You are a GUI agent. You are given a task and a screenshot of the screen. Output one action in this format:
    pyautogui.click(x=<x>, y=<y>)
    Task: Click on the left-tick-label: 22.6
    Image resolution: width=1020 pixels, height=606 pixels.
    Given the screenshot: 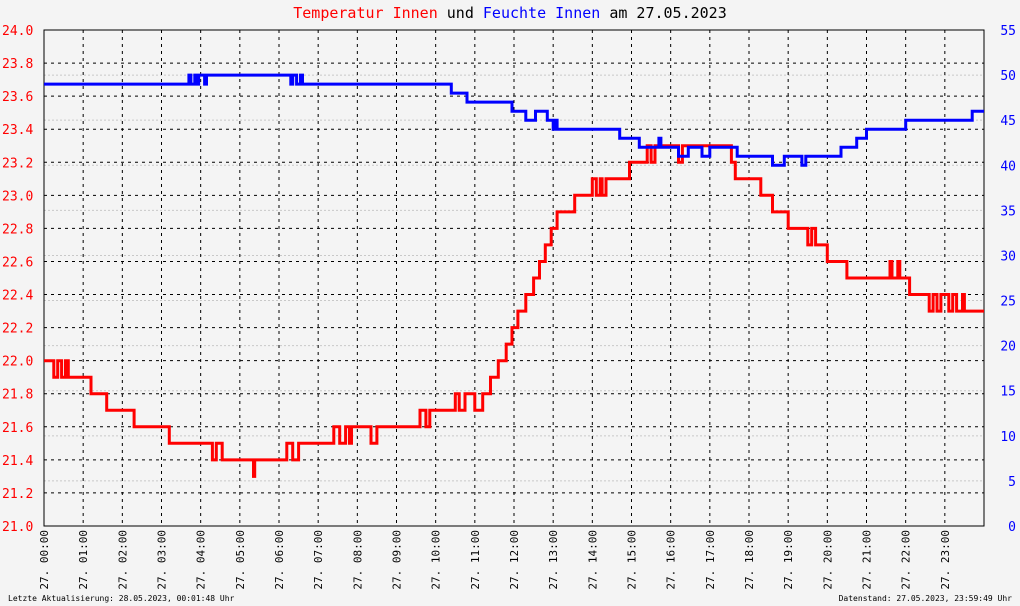 What is the action you would take?
    pyautogui.click(x=17, y=262)
    